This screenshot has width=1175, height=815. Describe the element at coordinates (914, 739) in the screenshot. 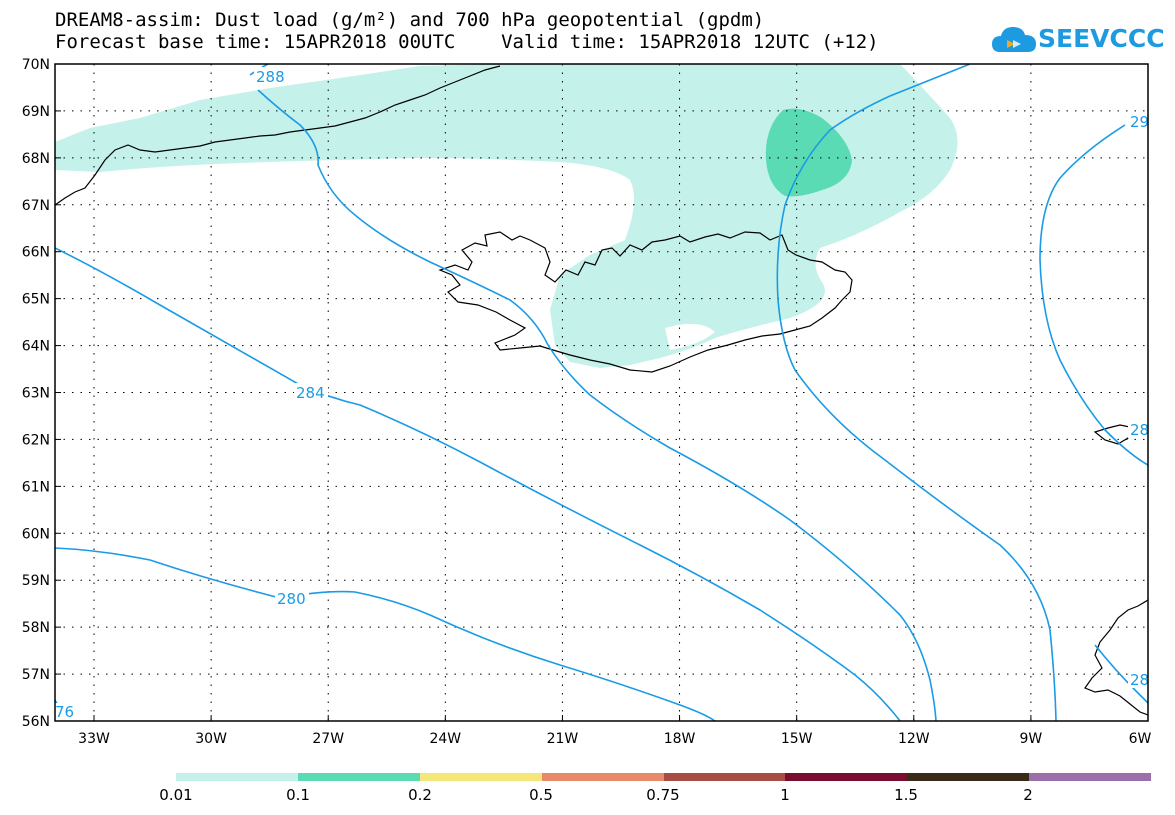

I see `lon-label: 12W` at that location.